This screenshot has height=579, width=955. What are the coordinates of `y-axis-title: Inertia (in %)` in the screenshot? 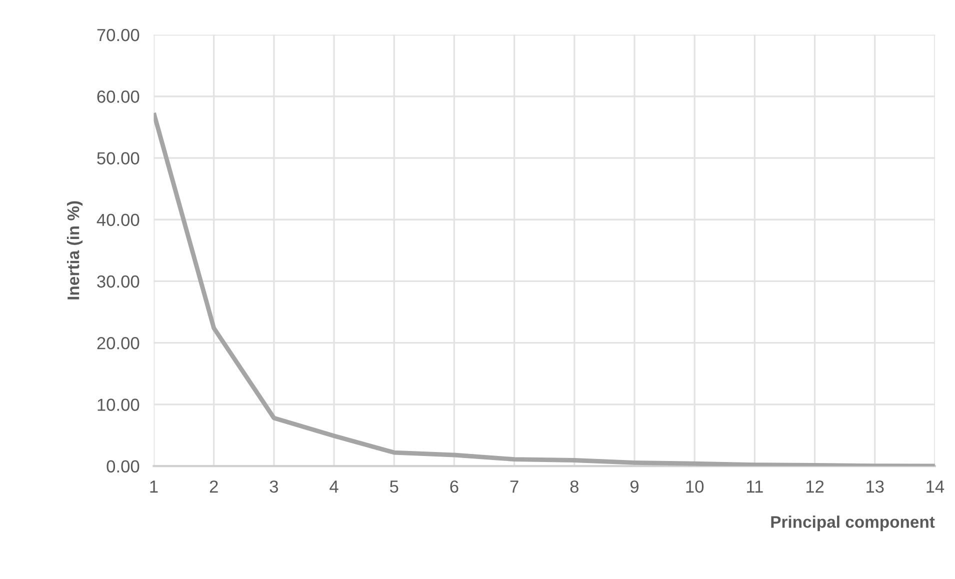 It's located at (75, 250).